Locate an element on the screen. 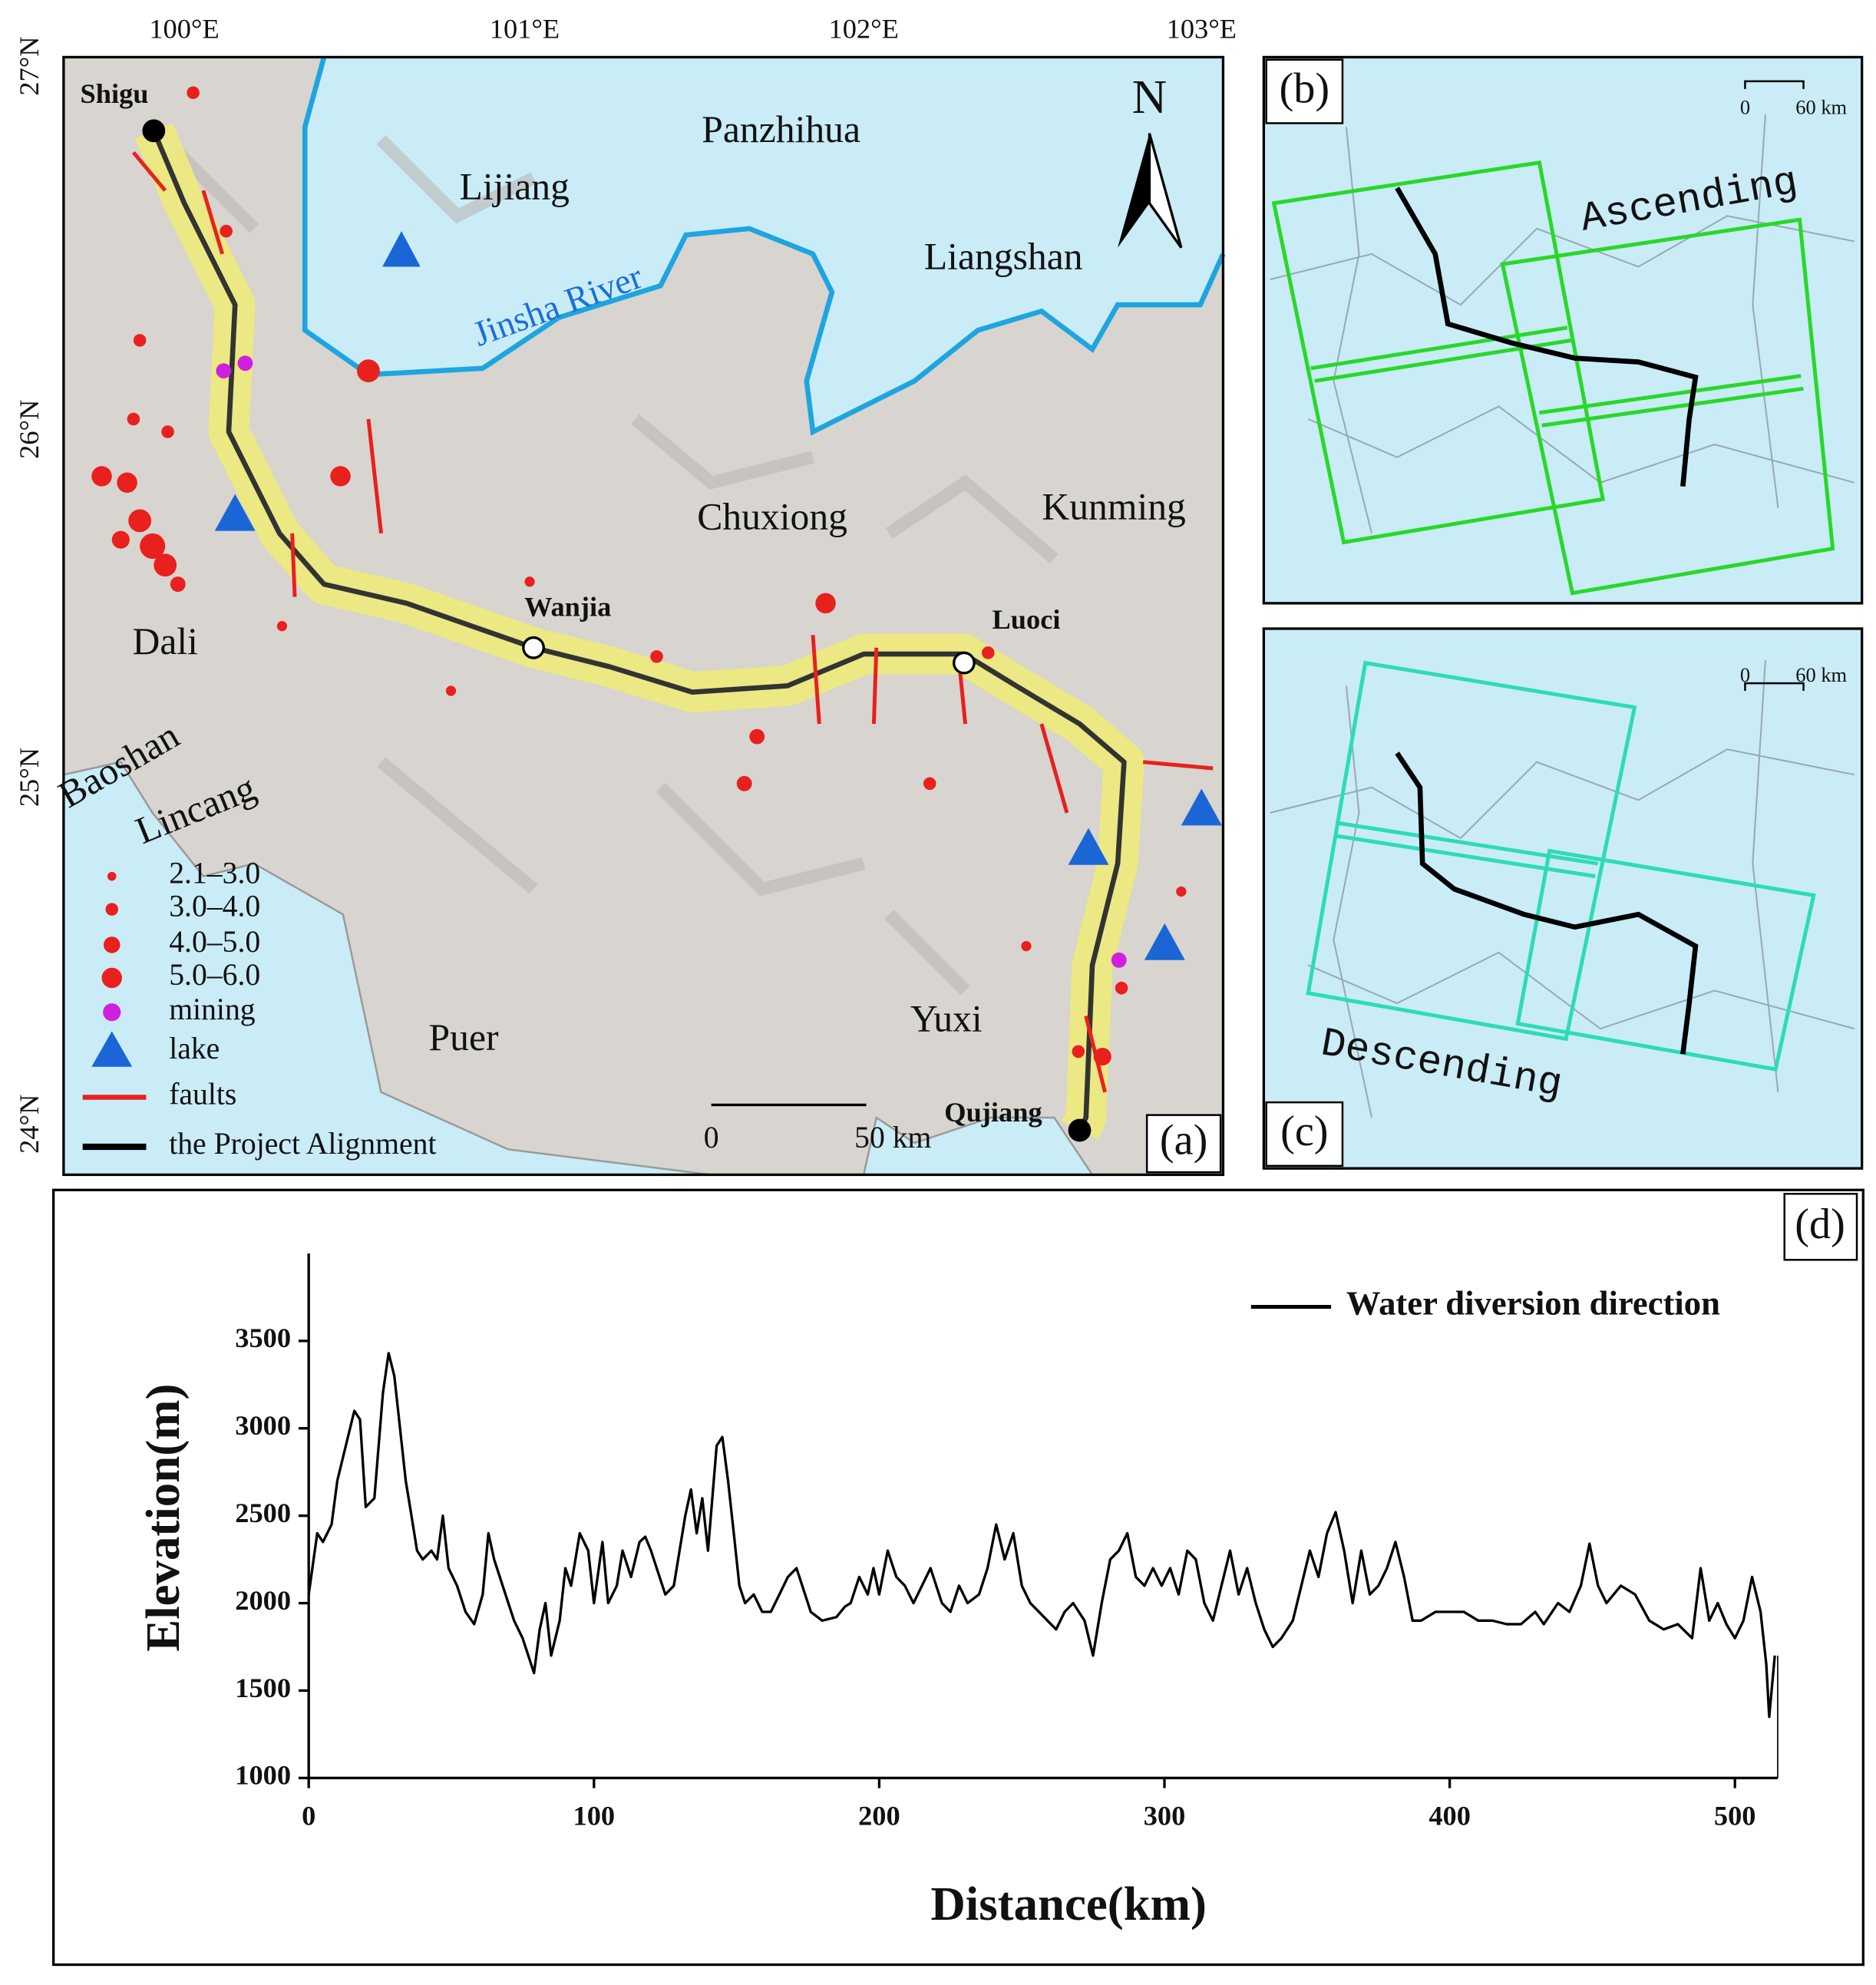  legend-label: 5.0–6.0 is located at coordinates (214, 975).